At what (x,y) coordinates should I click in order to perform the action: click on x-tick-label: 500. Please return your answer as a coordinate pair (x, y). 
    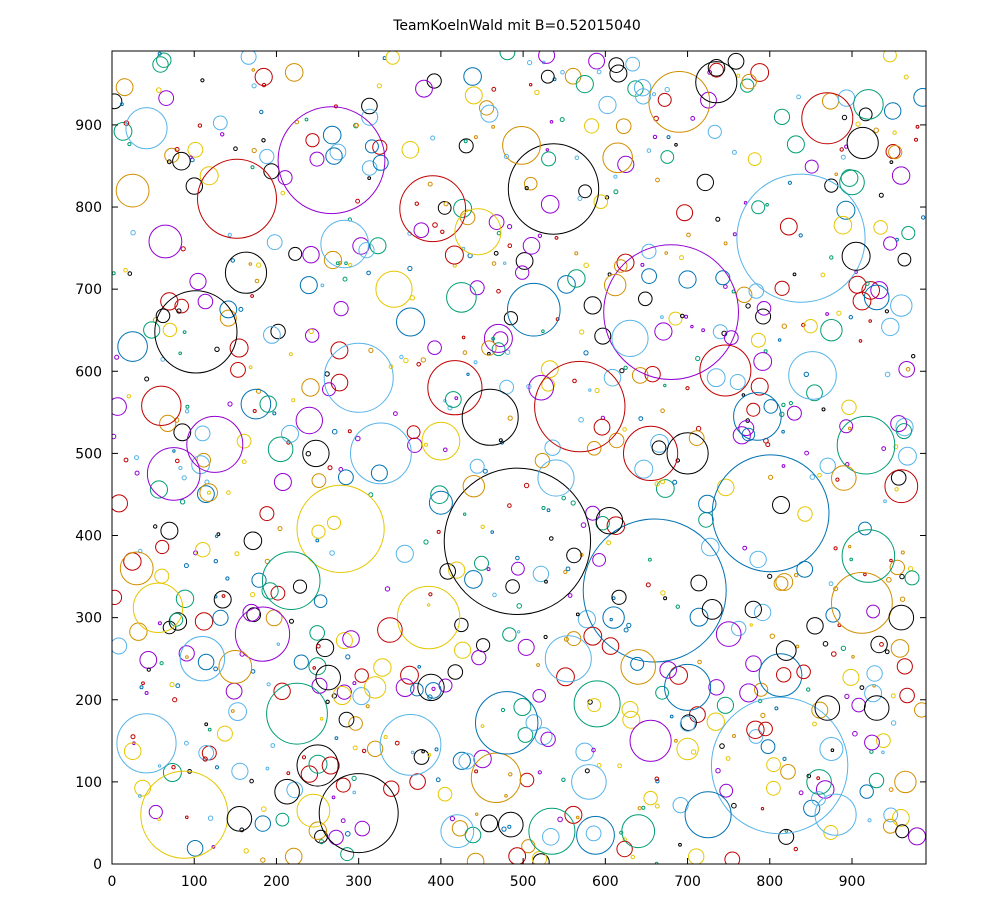
    Looking at the image, I should click on (523, 882).